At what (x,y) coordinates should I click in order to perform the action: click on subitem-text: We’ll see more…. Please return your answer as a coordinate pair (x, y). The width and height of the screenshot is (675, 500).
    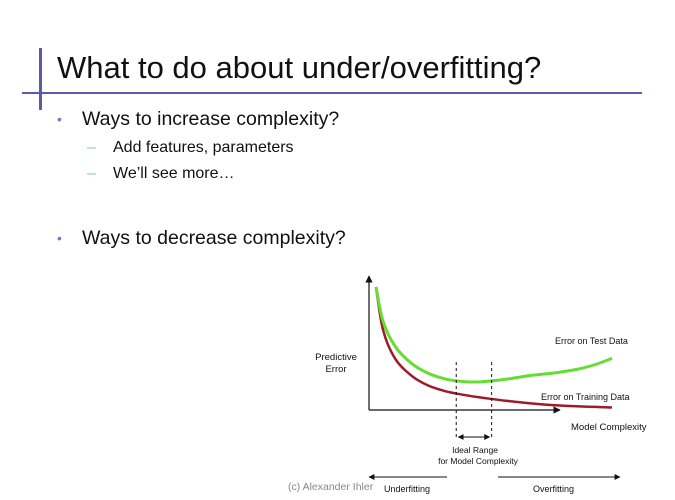
    Looking at the image, I should click on (174, 173).